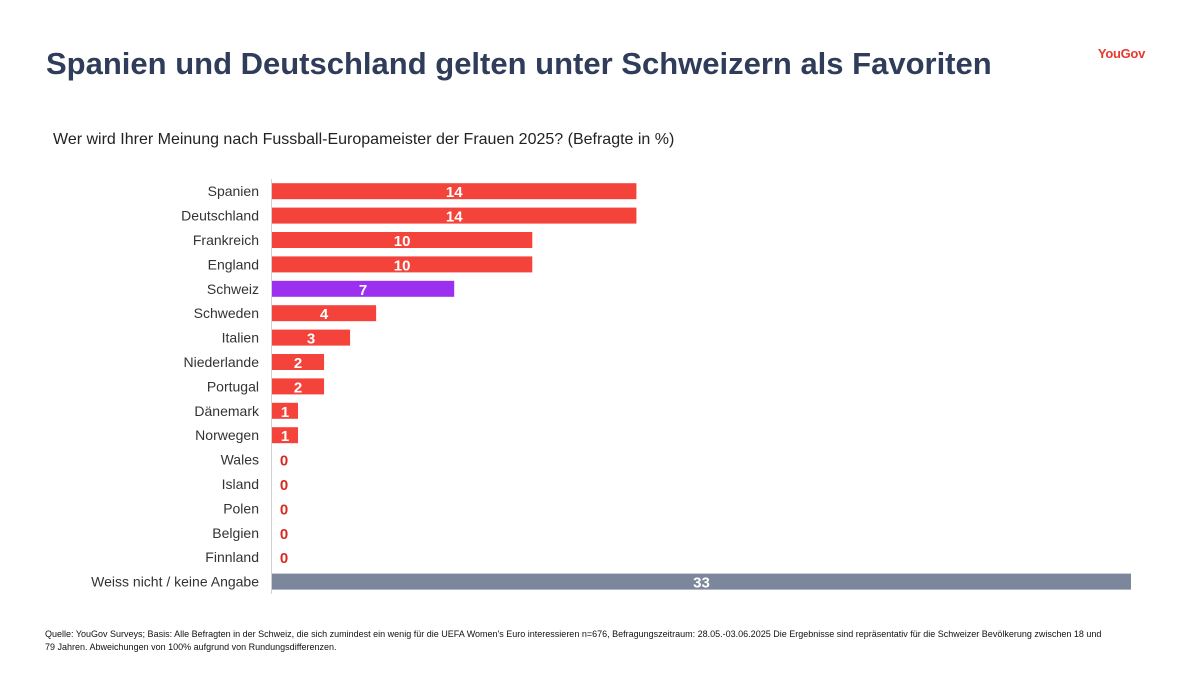 The image size is (1200, 675). What do you see at coordinates (240, 460) in the screenshot?
I see `category-label: Wales` at bounding box center [240, 460].